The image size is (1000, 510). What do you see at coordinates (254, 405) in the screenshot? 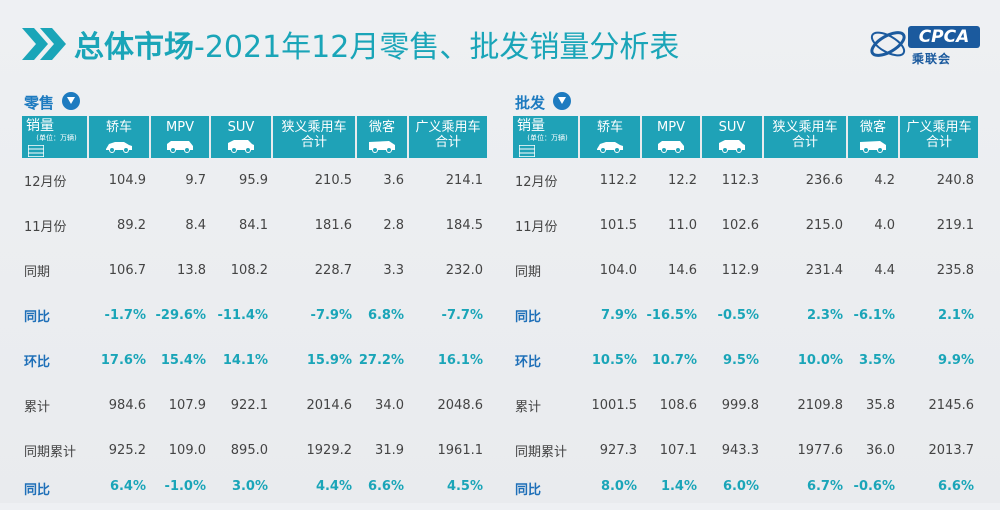
I see `table-row: 累计 984.6 107.9 922.1 2014.6 34.0 2048.6` at bounding box center [254, 405].